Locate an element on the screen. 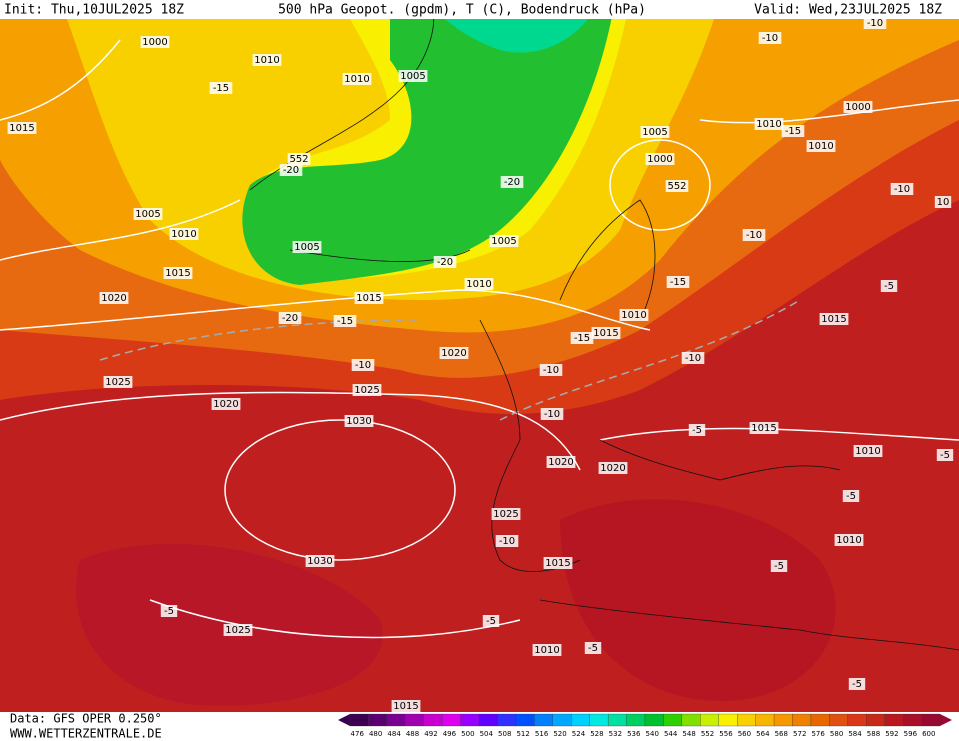 The image size is (959, 741). contour-label: -15 is located at coordinates (793, 131).